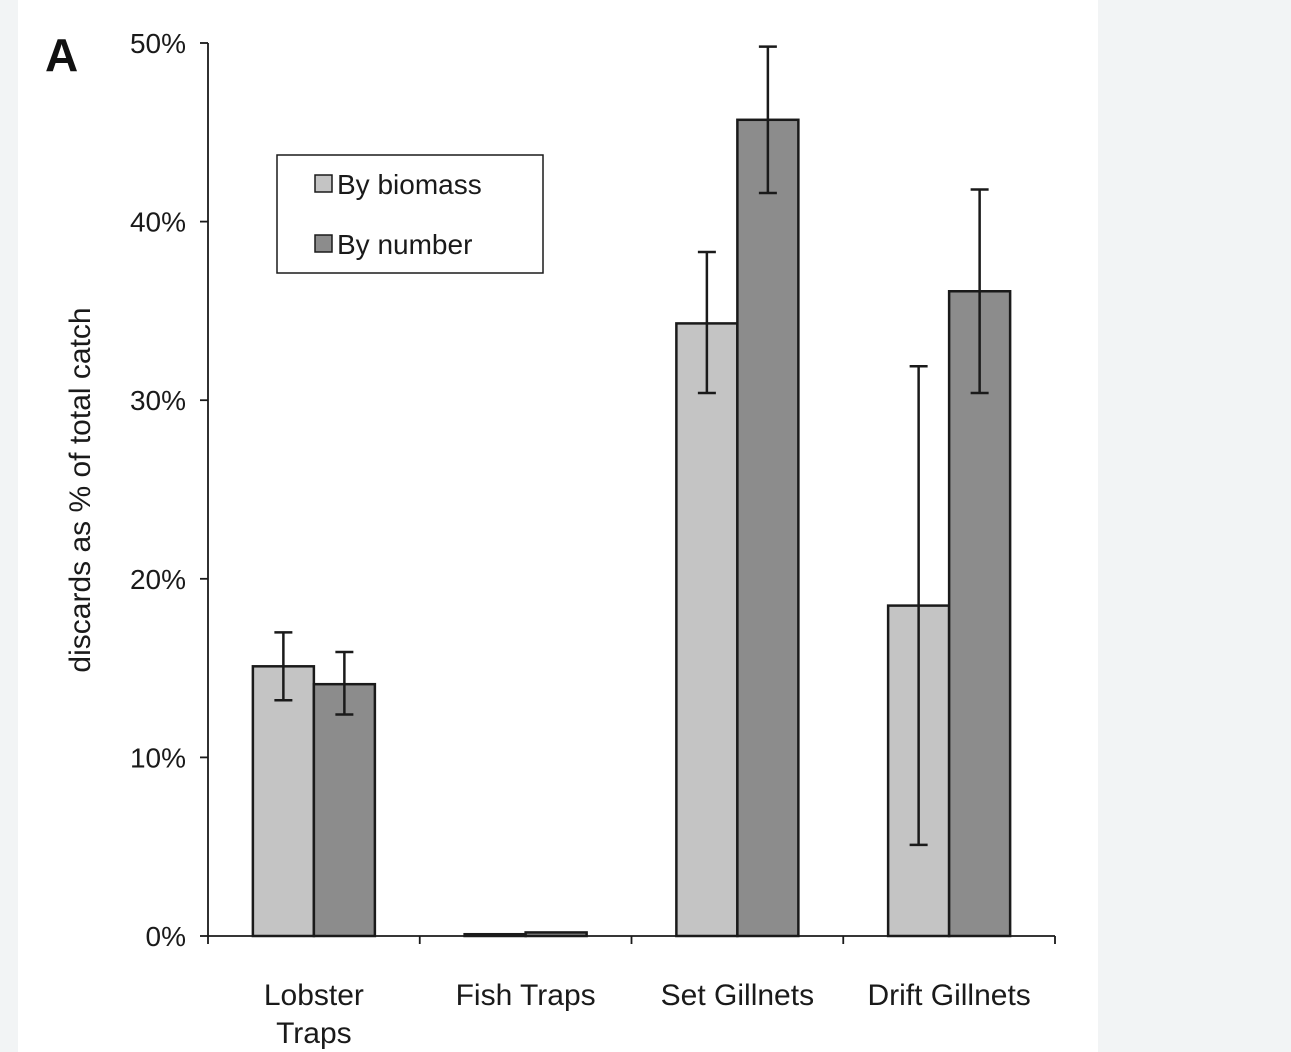  What do you see at coordinates (158, 757) in the screenshot?
I see `y-tick-label-1: 10%` at bounding box center [158, 757].